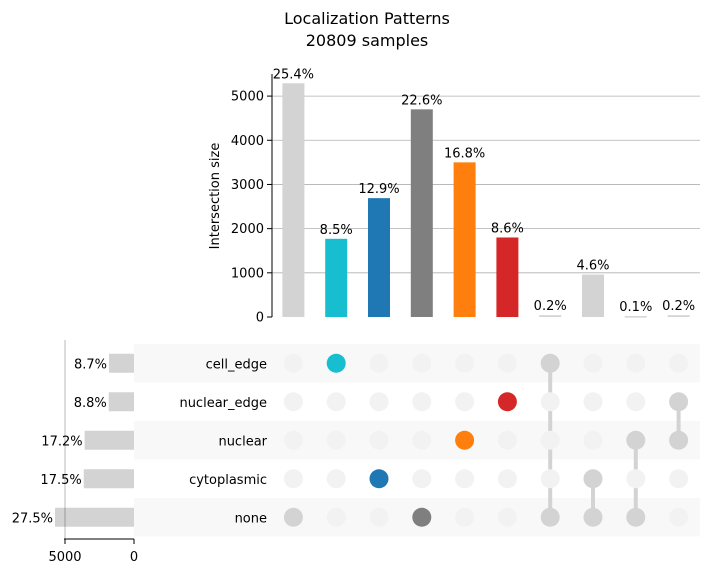 The image size is (710, 575). What do you see at coordinates (247, 141) in the screenshot?
I see `y-tick-label: 4000` at bounding box center [247, 141].